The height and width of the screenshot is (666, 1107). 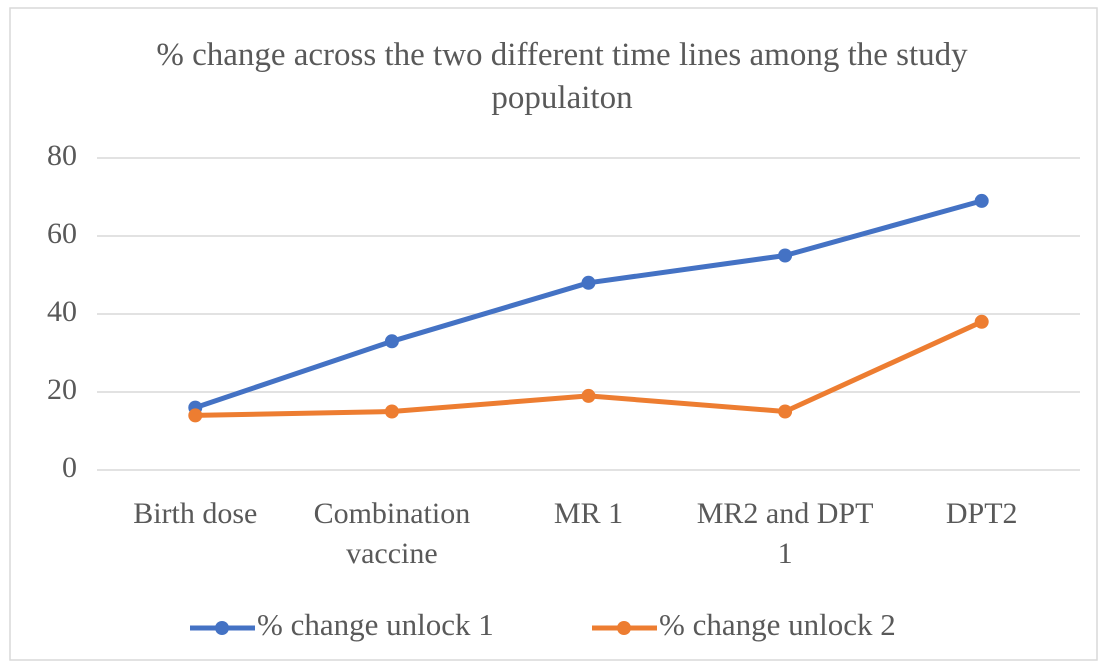 I want to click on legend-label: % change unlock 1, so click(x=375, y=624).